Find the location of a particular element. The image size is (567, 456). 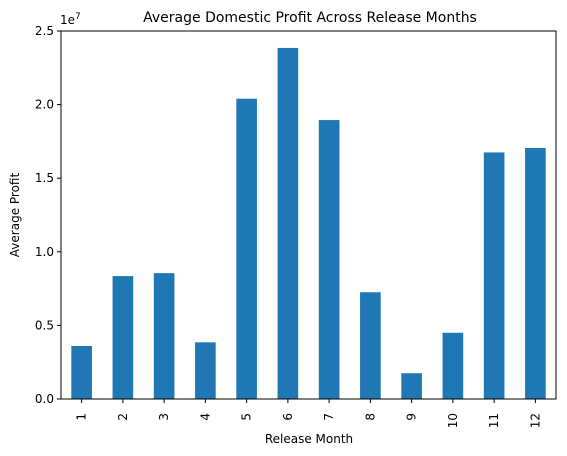

y-offset-mantissa: 1e is located at coordinates (67, 20).